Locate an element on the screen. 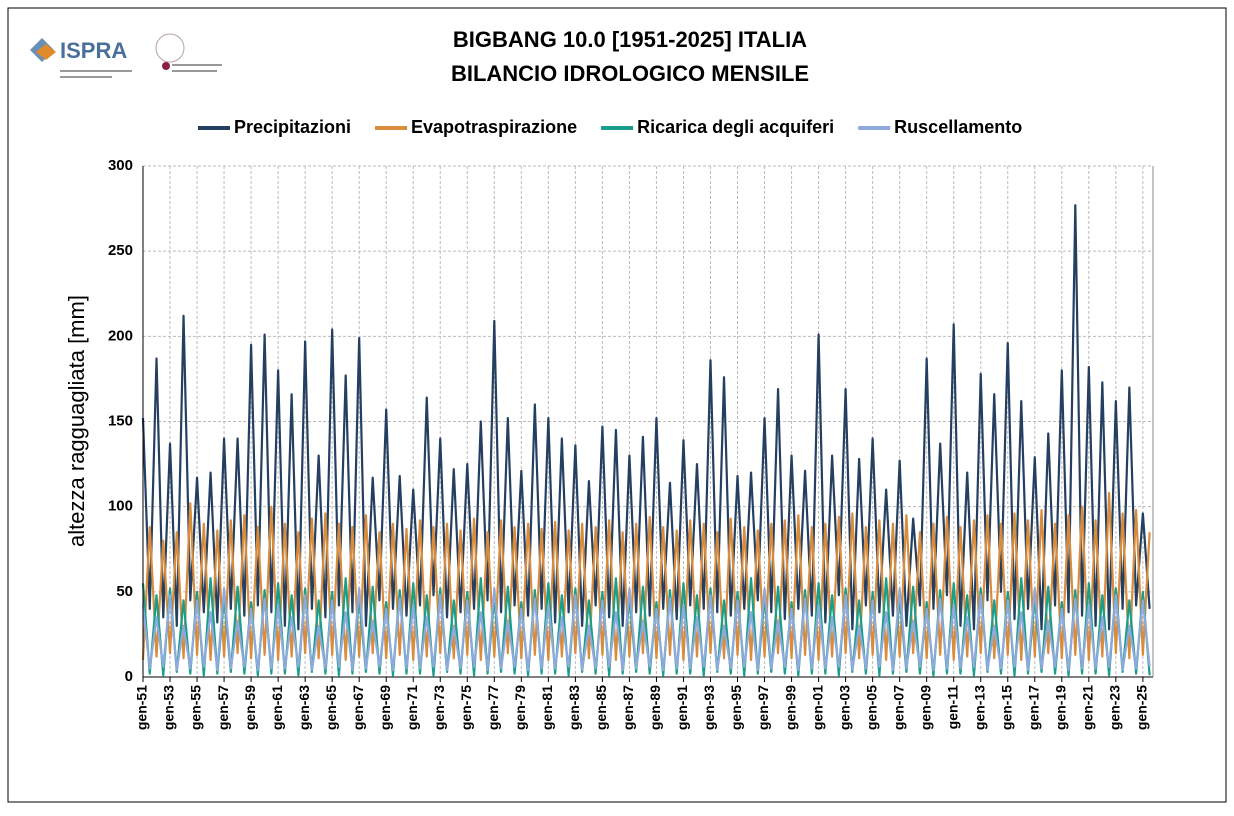 The width and height of the screenshot is (1234, 816). x-tick-label: gen-53 is located at coordinates (169, 707).